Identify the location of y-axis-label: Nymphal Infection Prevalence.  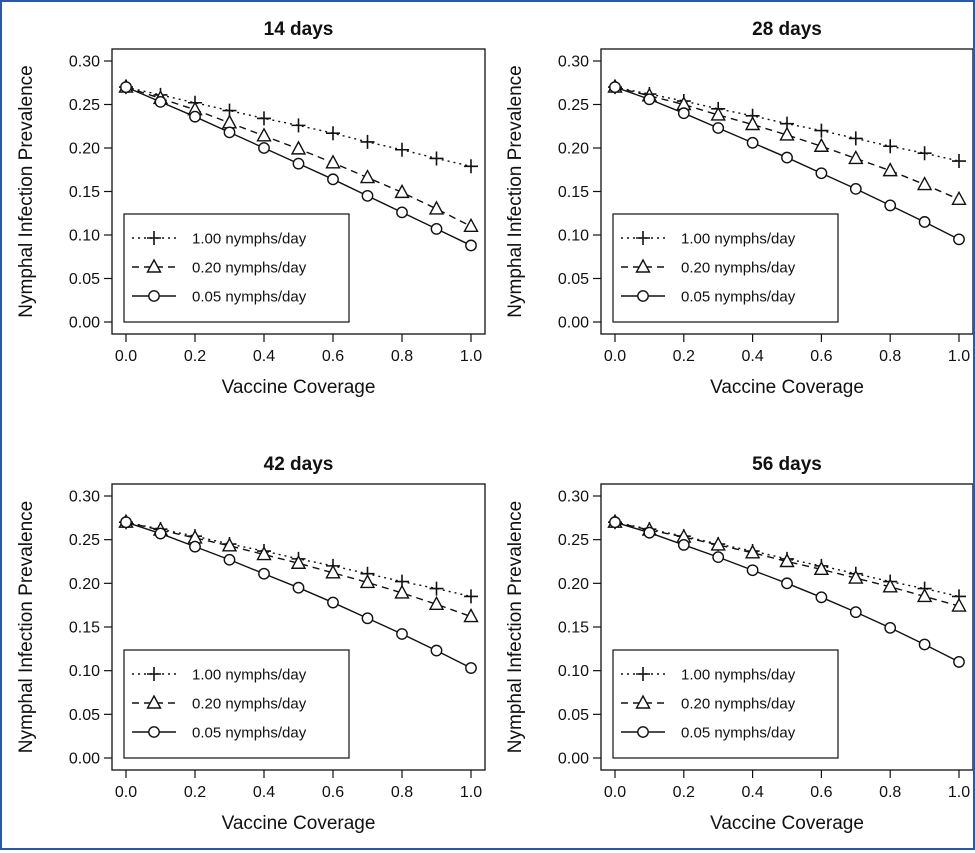
(26, 627).